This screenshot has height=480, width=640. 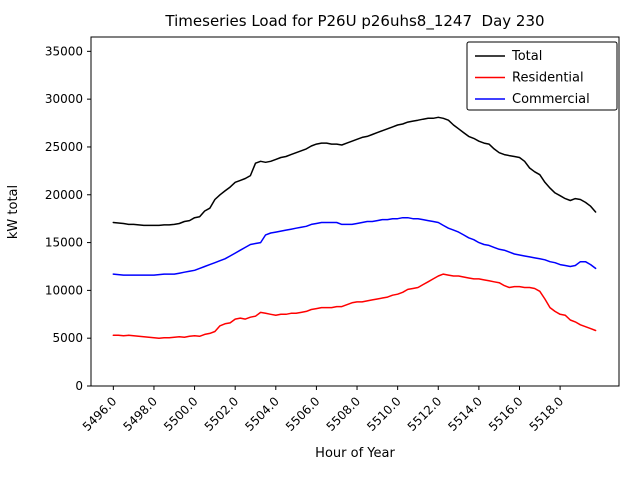 I want to click on x-tick-label: 5500.0, so click(x=181, y=414).